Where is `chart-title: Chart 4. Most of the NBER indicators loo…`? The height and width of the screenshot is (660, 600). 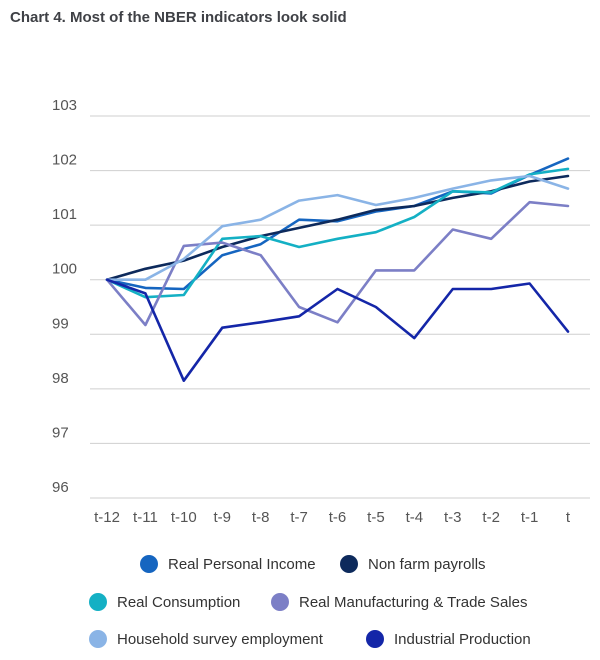
chart-title: Chart 4. Most of the NBER indicators loo… is located at coordinates (178, 17).